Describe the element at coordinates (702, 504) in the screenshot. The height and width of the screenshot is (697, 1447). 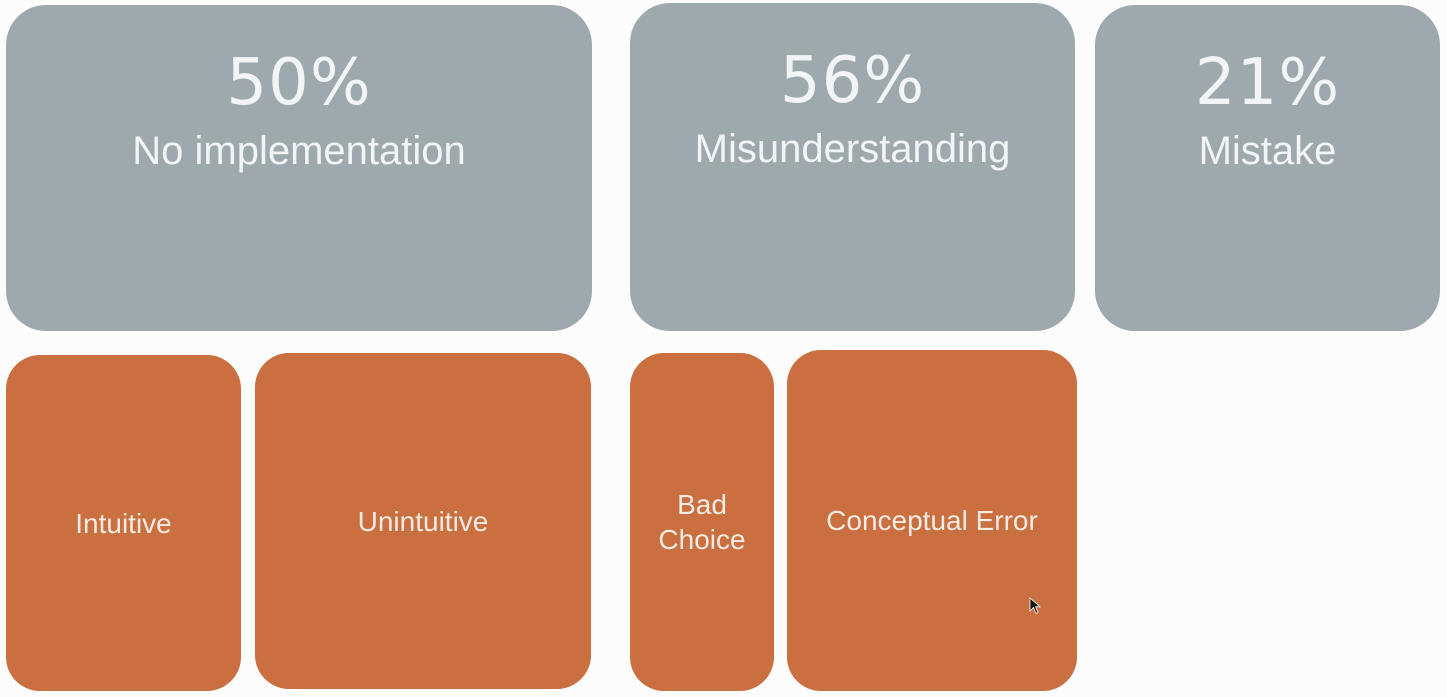
I see `subcategory-label-line1: Bad` at that location.